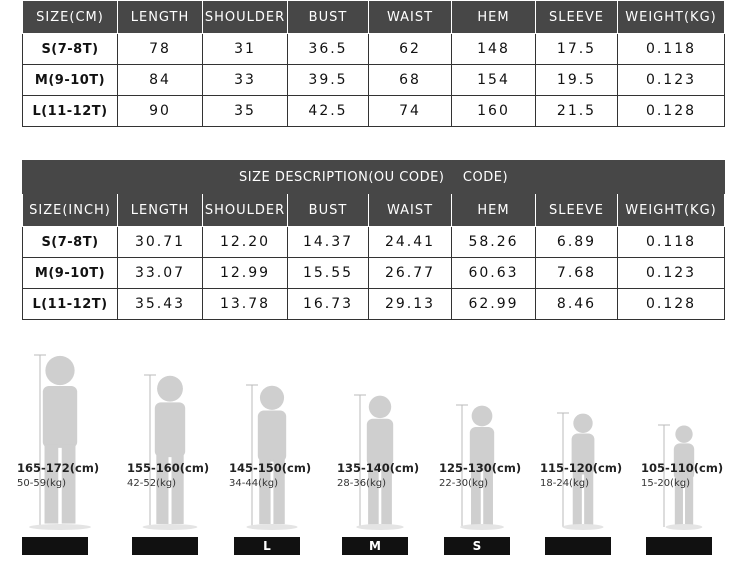 Image resolution: width=750 pixels, height=577 pixels. What do you see at coordinates (671, 80) in the screenshot?
I see `data-cell: 0.123` at bounding box center [671, 80].